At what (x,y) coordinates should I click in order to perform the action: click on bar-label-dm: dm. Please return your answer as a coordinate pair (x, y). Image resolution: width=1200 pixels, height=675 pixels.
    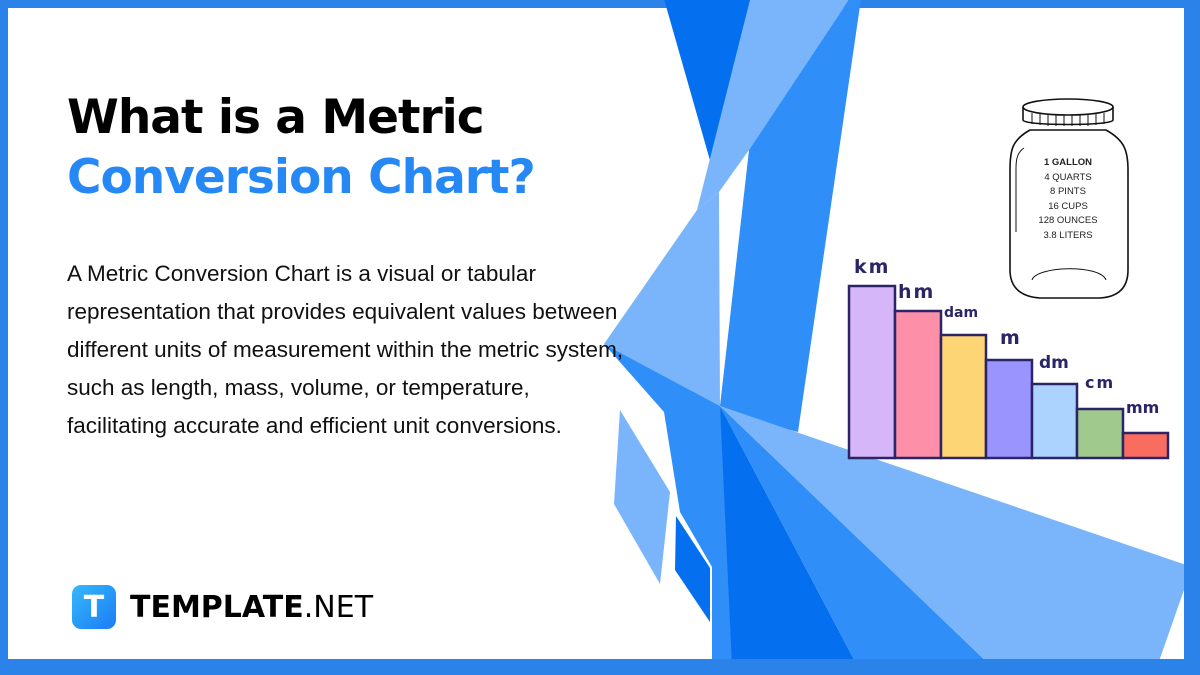
    Looking at the image, I should click on (1054, 363).